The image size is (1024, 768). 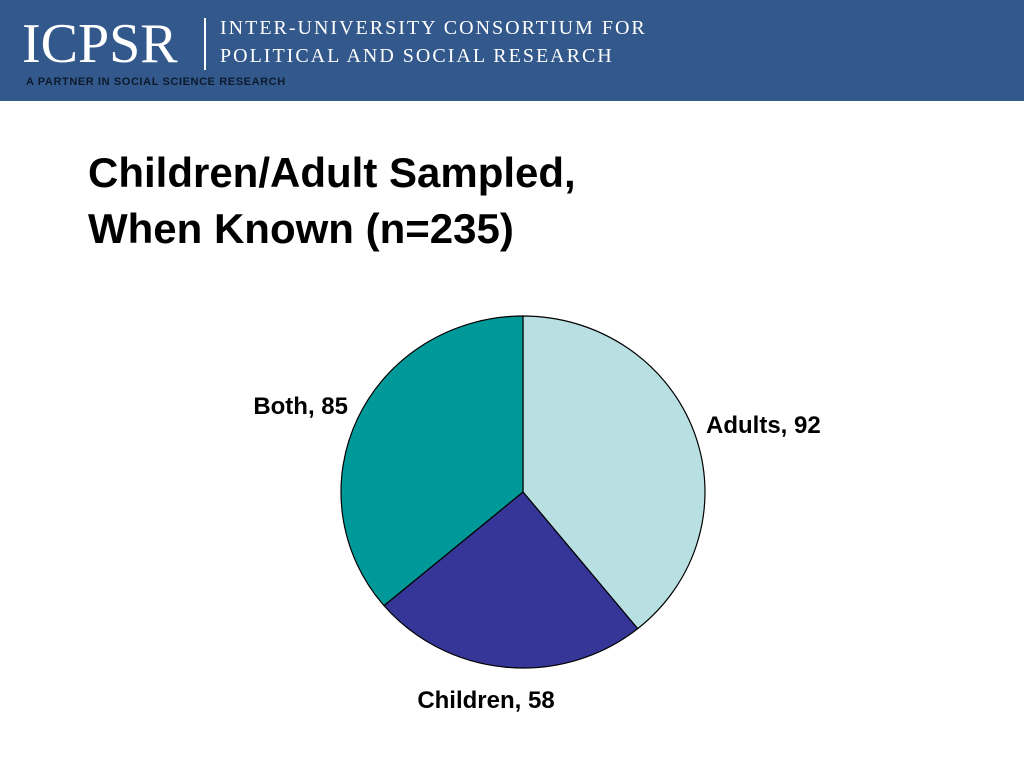 I want to click on slide-title-line-2: When Known (n=235), so click(x=301, y=228).